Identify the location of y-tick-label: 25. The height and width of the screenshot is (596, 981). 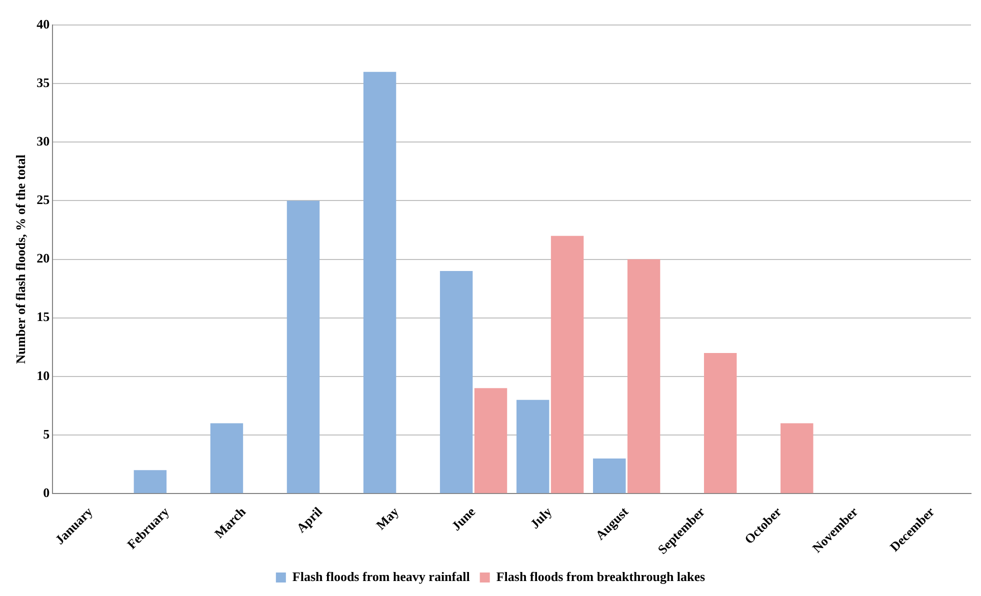
(43, 200).